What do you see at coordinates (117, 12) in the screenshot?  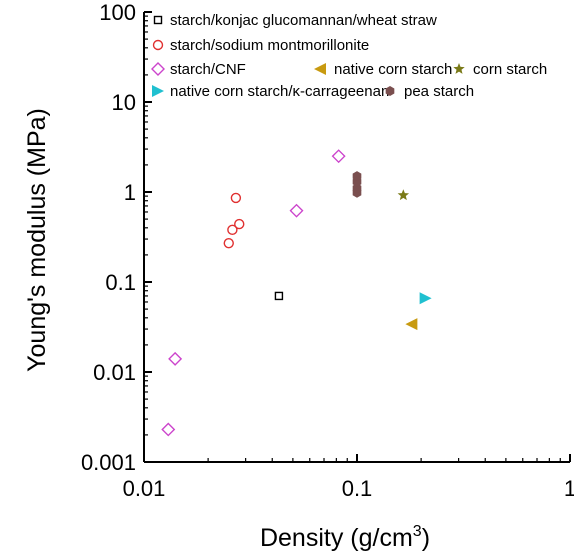 I see `y-tick-label: 100` at bounding box center [117, 12].